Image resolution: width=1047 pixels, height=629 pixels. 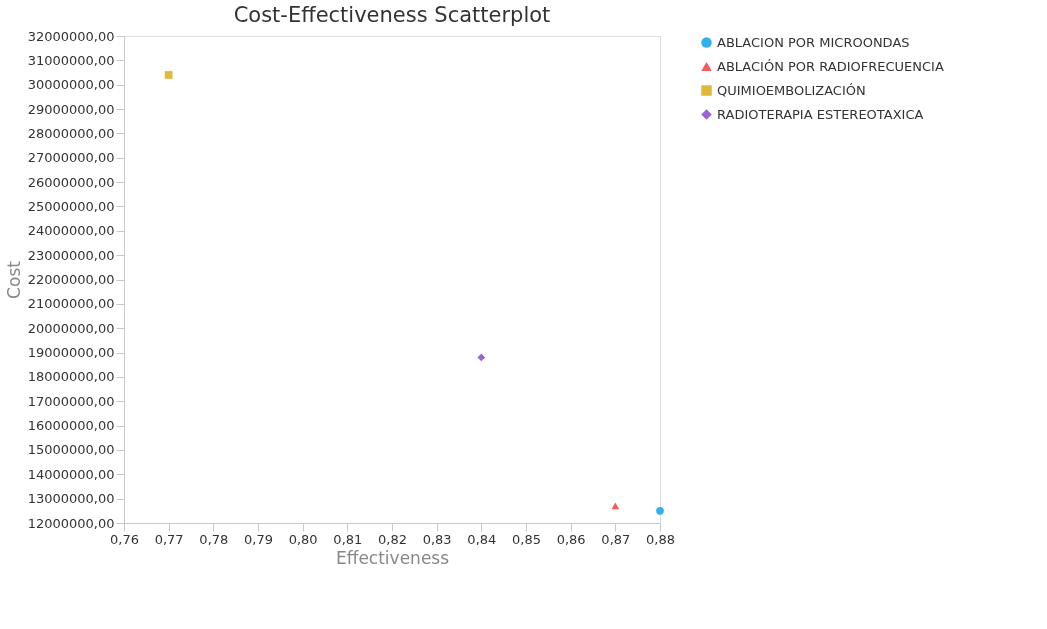 What do you see at coordinates (71, 255) in the screenshot?
I see `y-tick-label: 23000000,00` at bounding box center [71, 255].